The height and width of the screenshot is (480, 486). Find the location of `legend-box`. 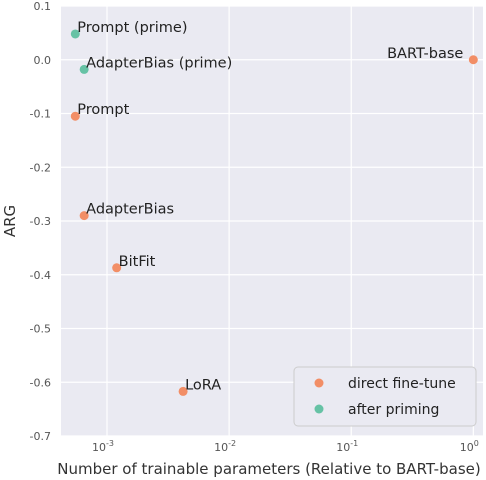

legend-box is located at coordinates (385, 396).